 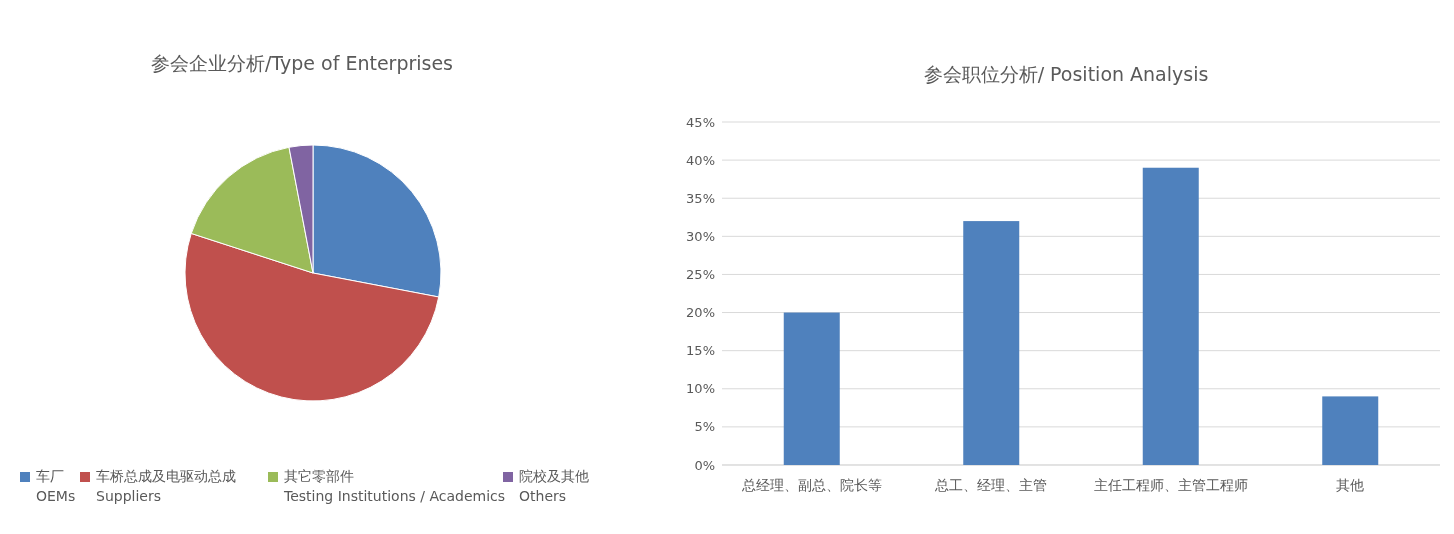 I want to click on x-tick-label: 总工、经理、主管, so click(x=991, y=485).